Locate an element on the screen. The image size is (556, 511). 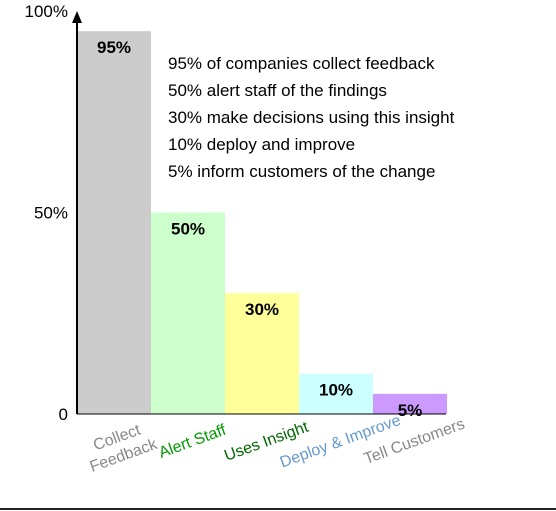
annotation-line: 50% alert staff of the findings is located at coordinates (277, 90).